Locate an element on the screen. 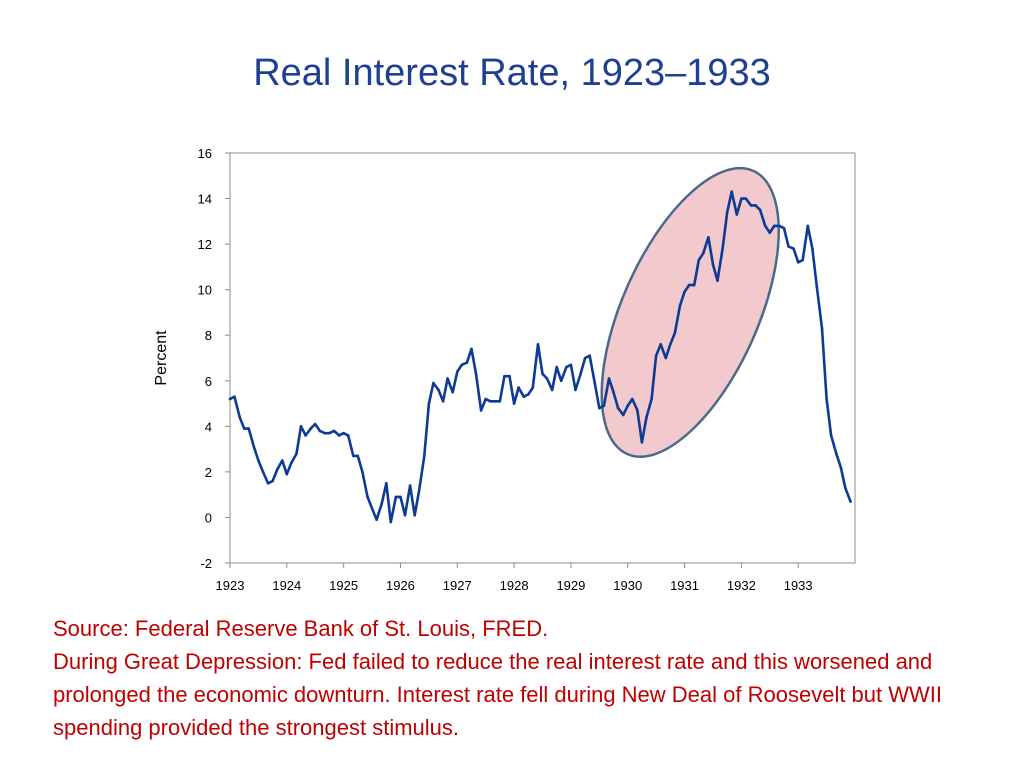  x-tick-label: 1927 is located at coordinates (457, 585).